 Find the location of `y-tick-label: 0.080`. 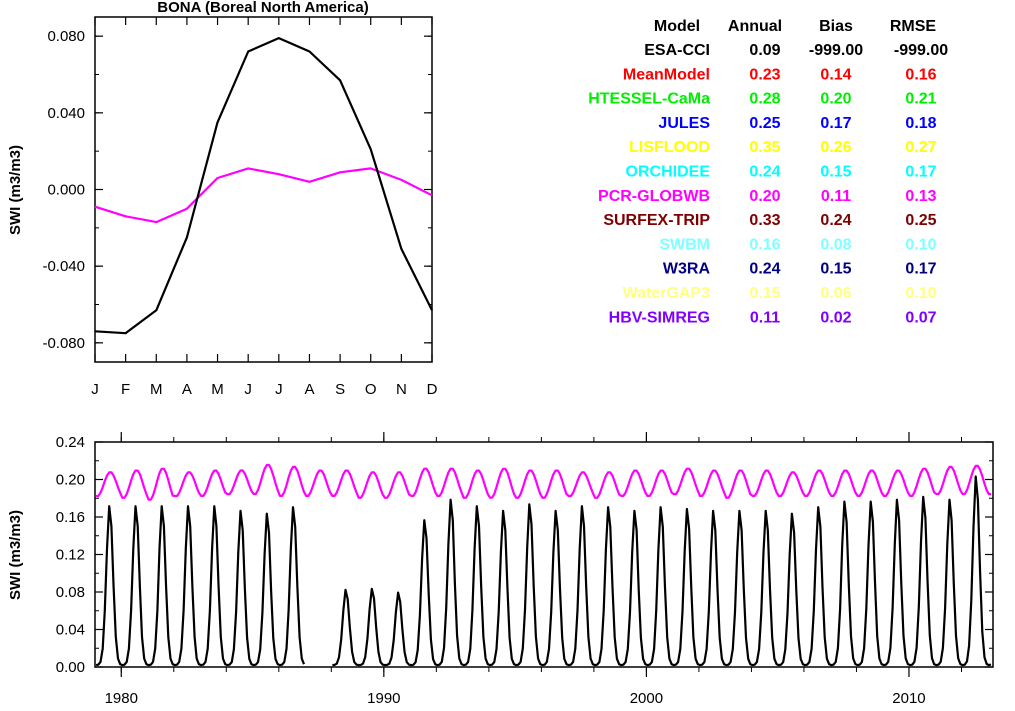

y-tick-label: 0.080 is located at coordinates (66, 36).